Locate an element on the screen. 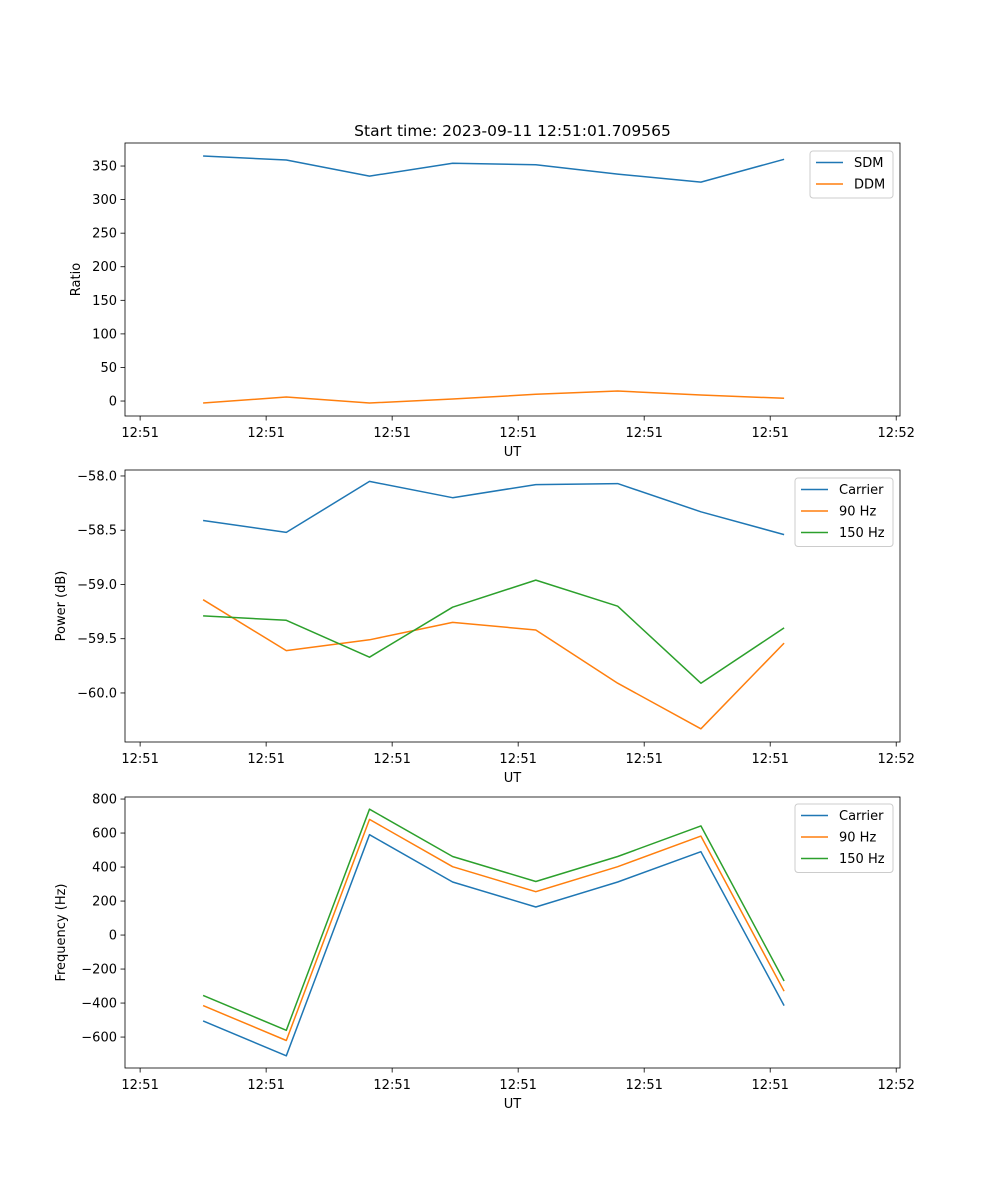 The height and width of the screenshot is (1200, 1000). y-axis-label: Frequency (Hz) is located at coordinates (61, 932).